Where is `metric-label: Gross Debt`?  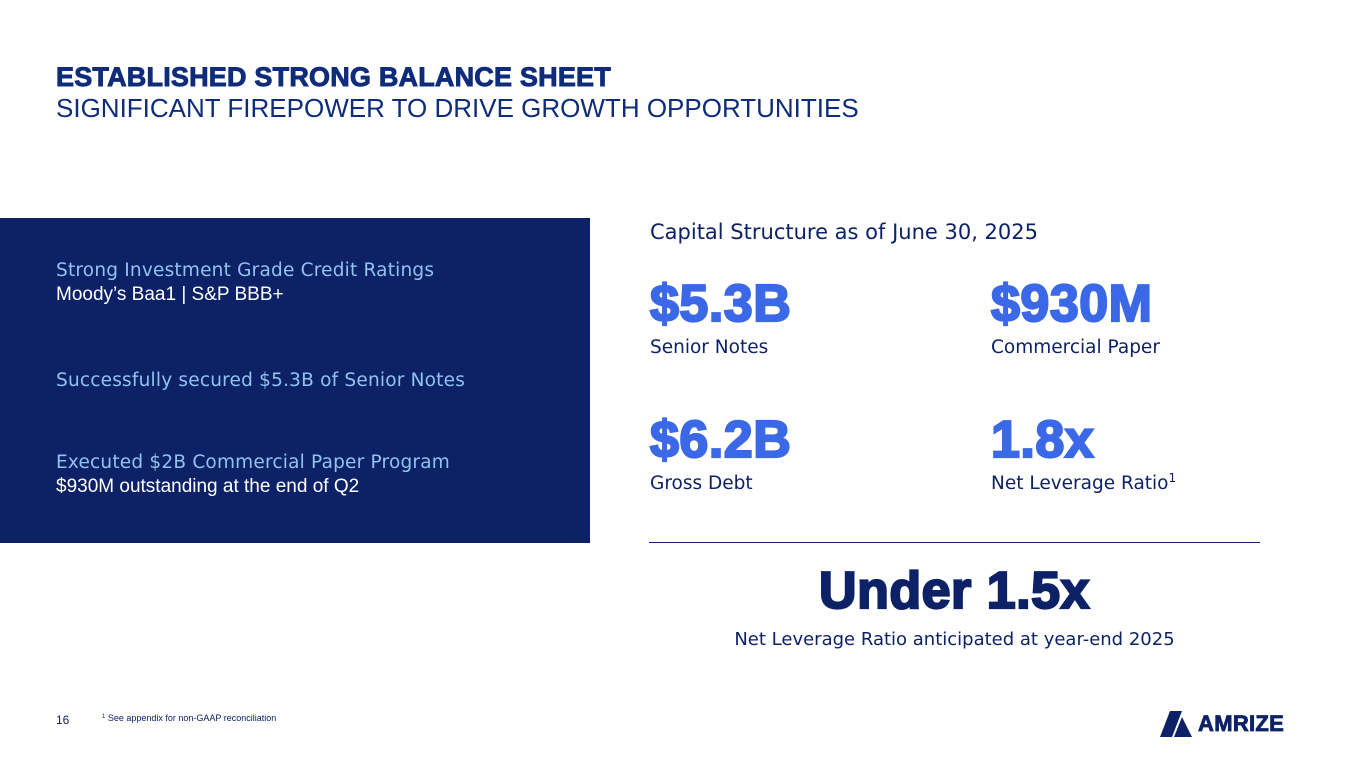 metric-label: Gross Debt is located at coordinates (720, 484).